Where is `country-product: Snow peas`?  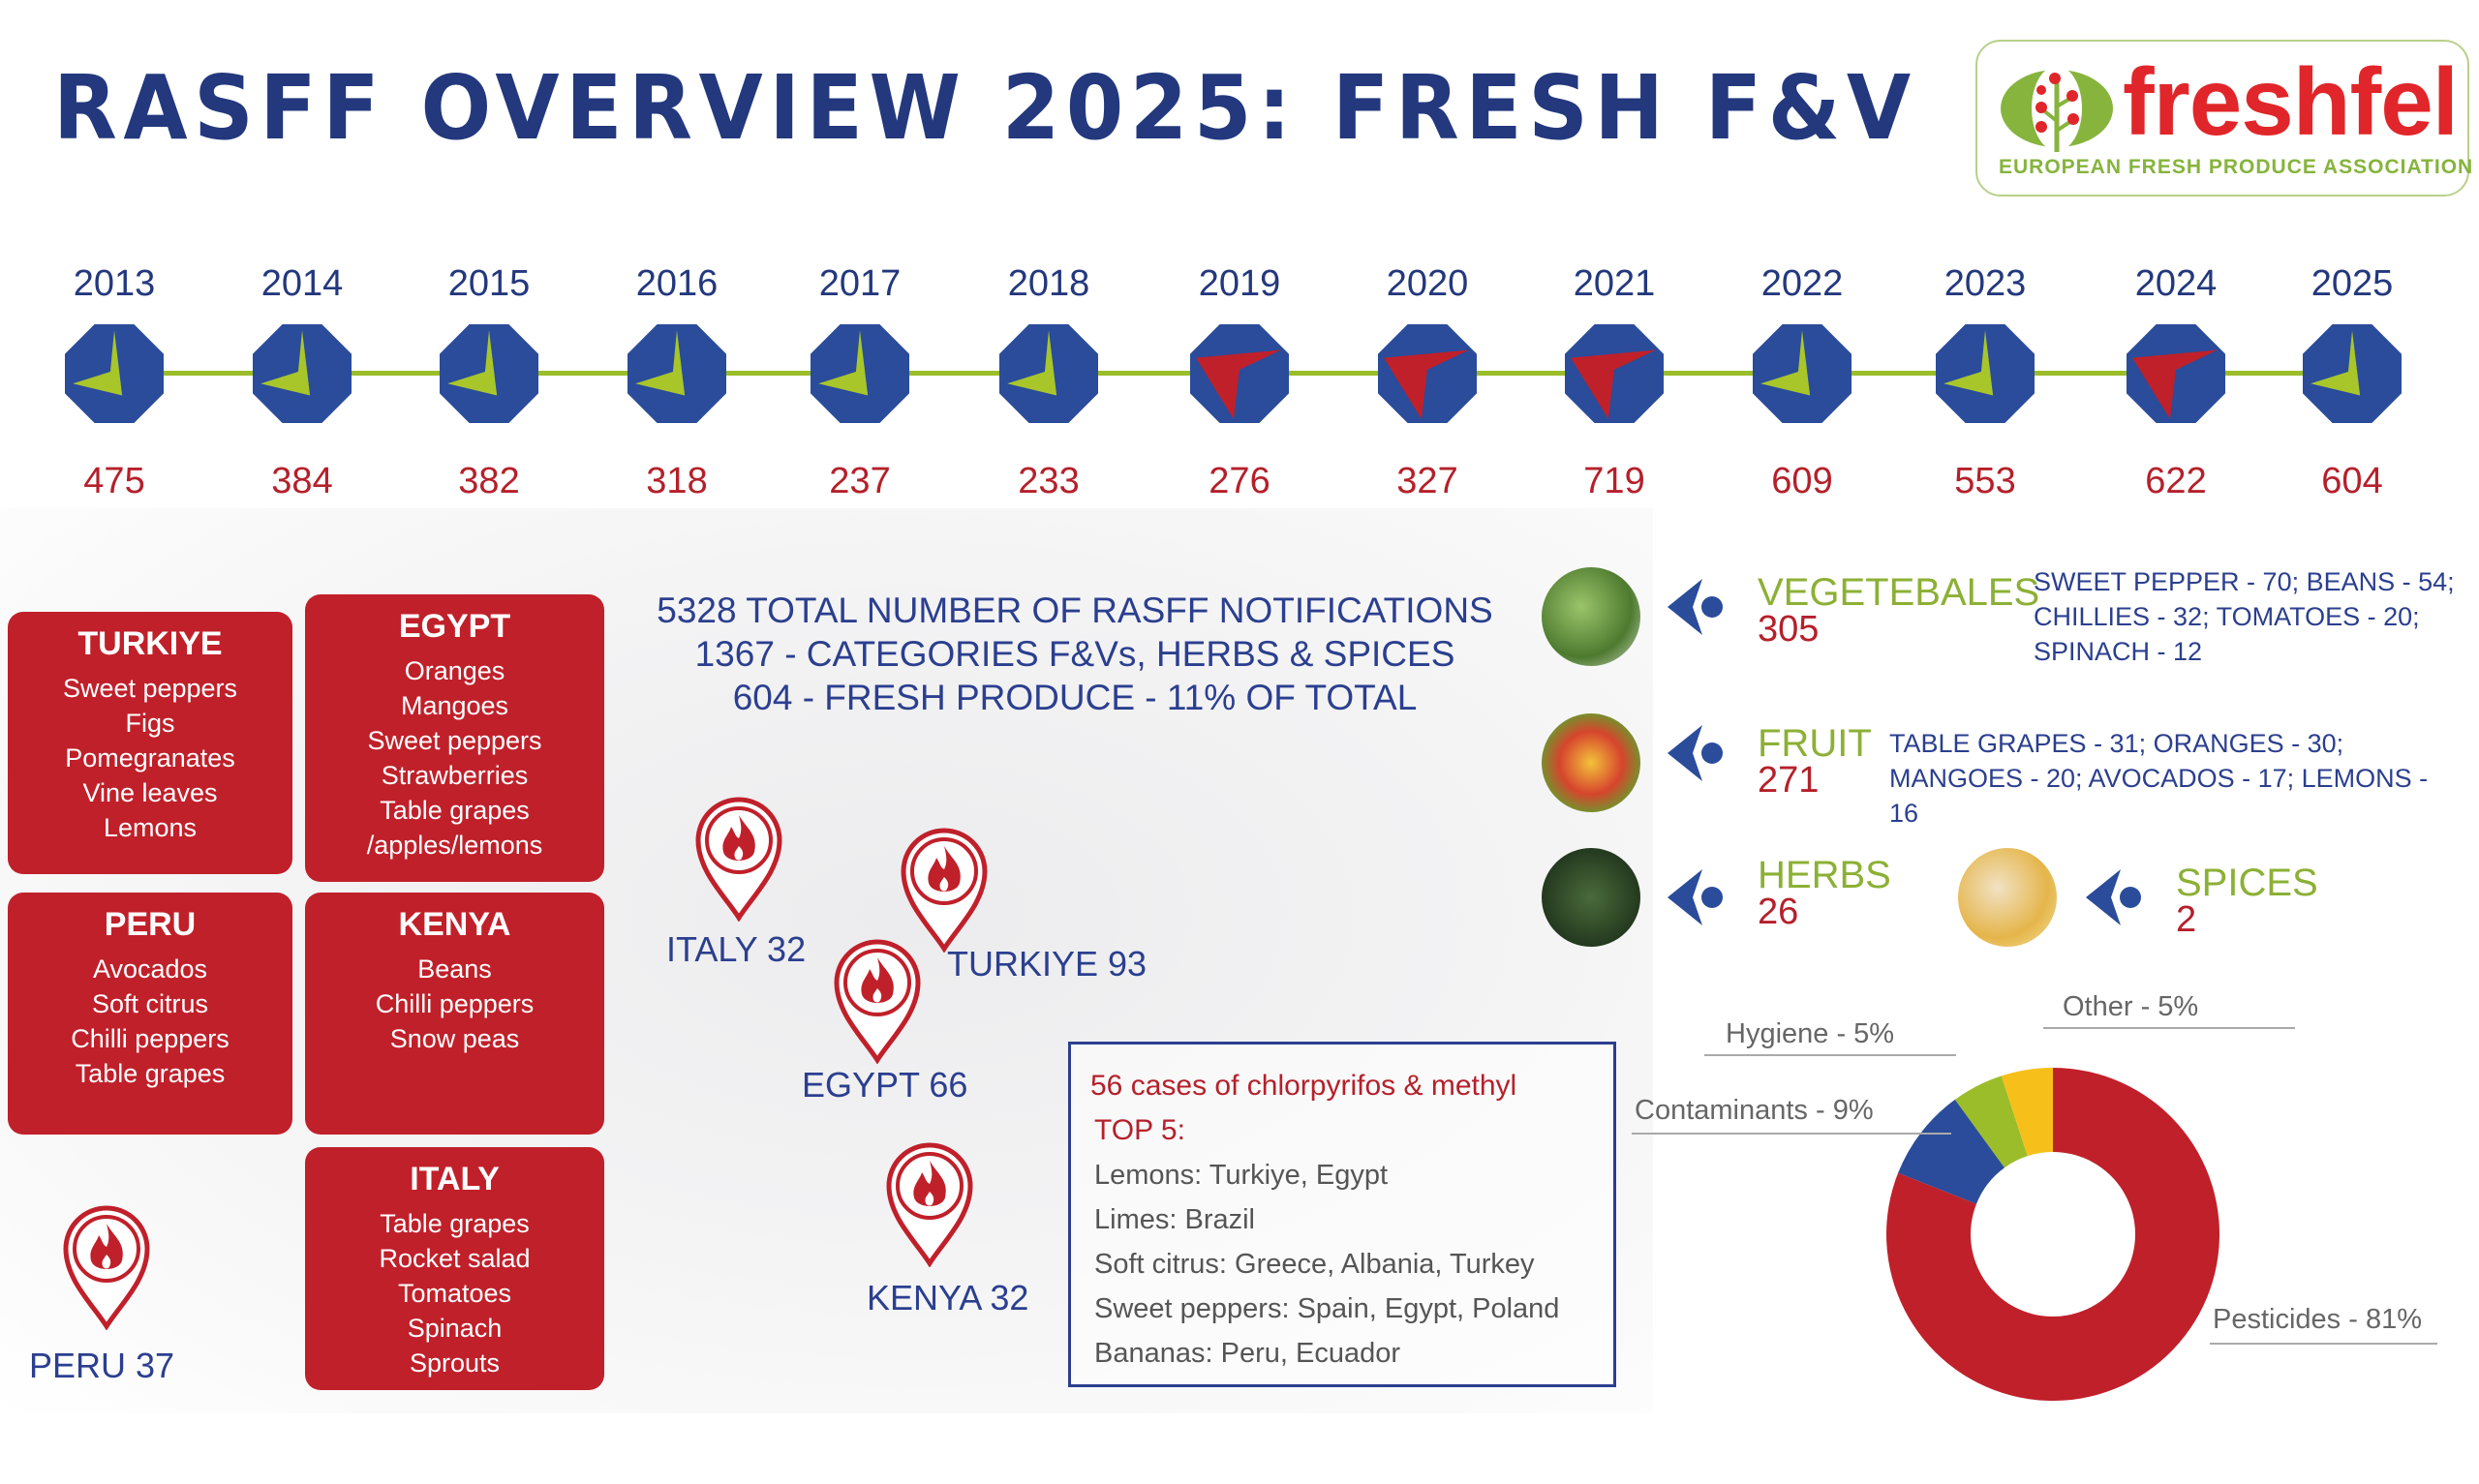
country-product: Snow peas is located at coordinates (454, 1038).